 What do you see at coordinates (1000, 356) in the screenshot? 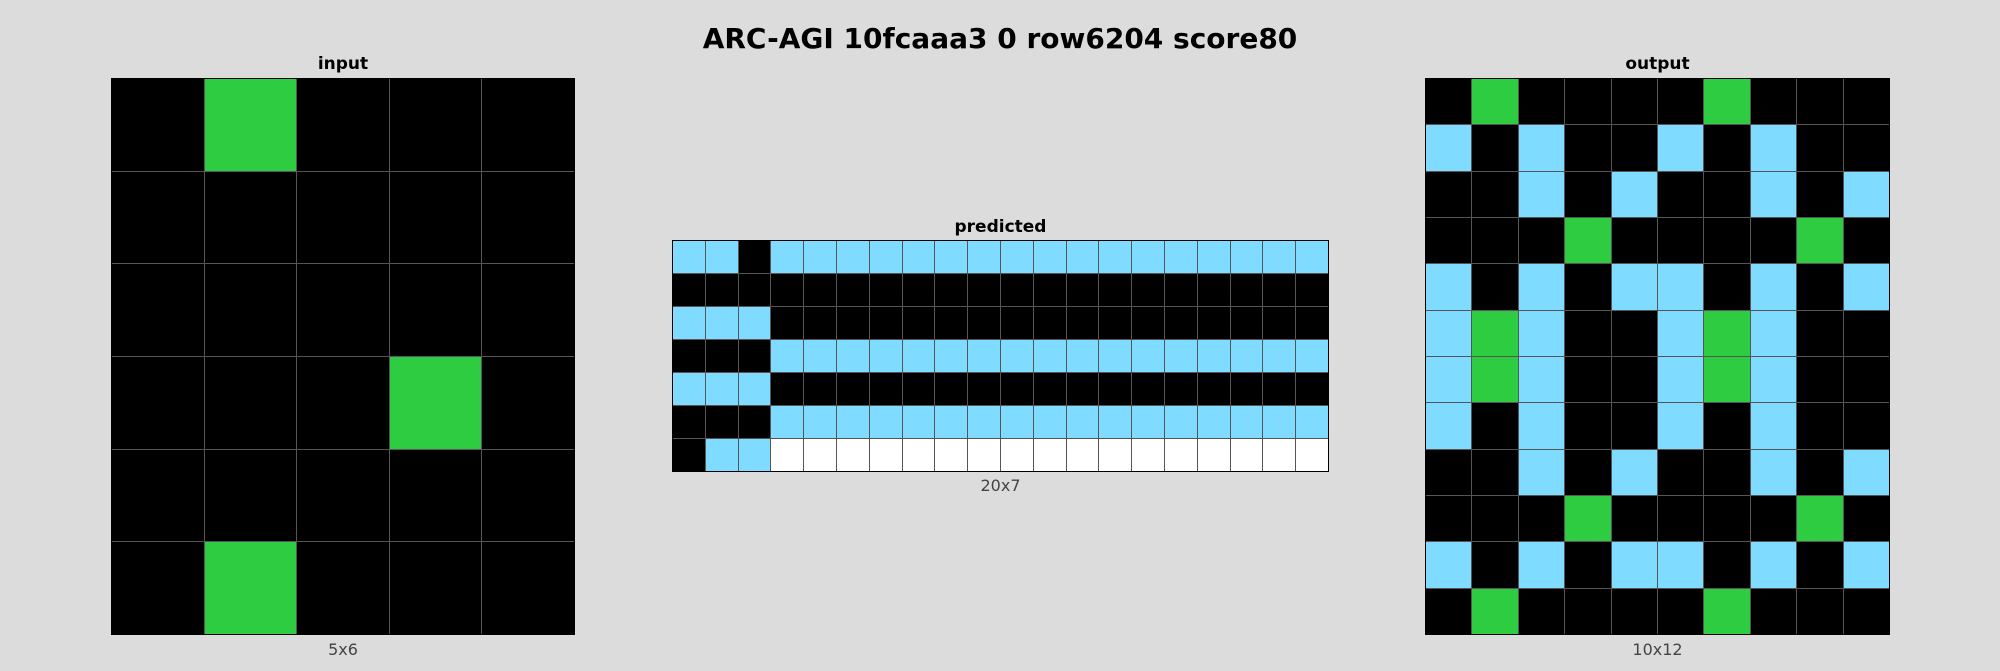
I see `predicted-grid` at bounding box center [1000, 356].